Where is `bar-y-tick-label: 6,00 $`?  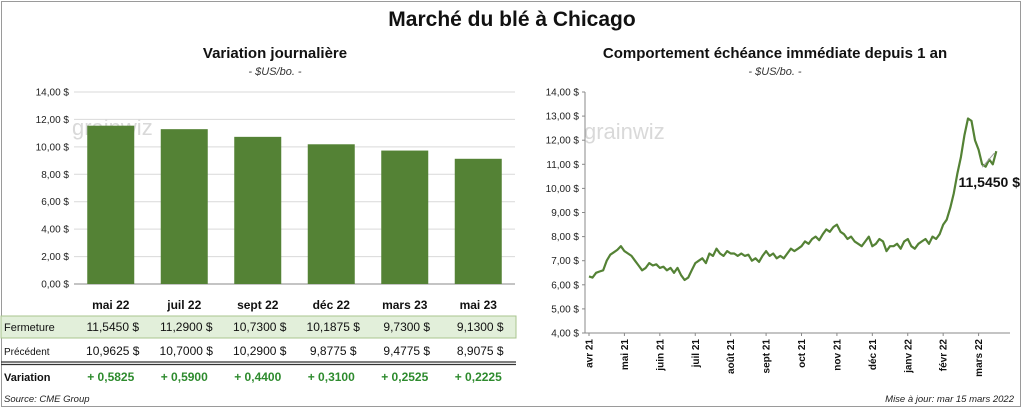
bar-y-tick-label: 6,00 $ is located at coordinates (55, 202).